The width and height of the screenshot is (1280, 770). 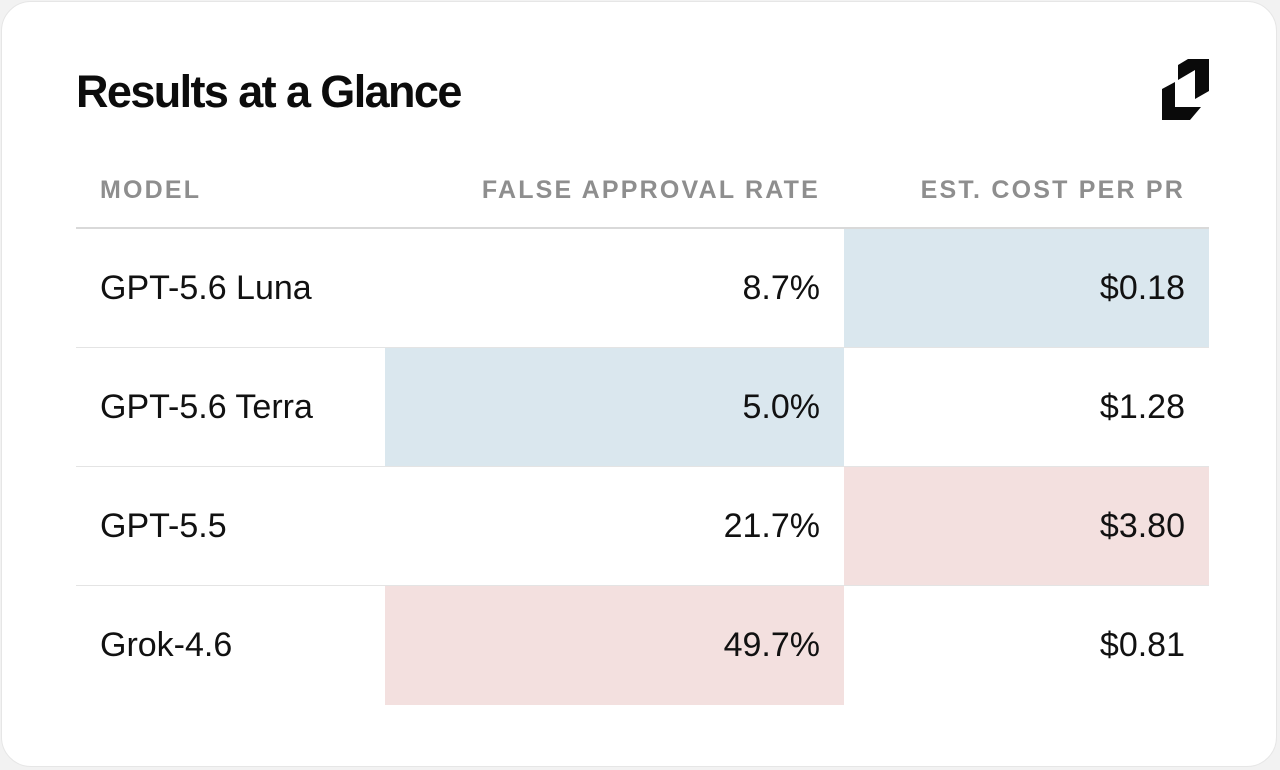 What do you see at coordinates (166, 645) in the screenshot?
I see `model-name-cell: Grok-4.6` at bounding box center [166, 645].